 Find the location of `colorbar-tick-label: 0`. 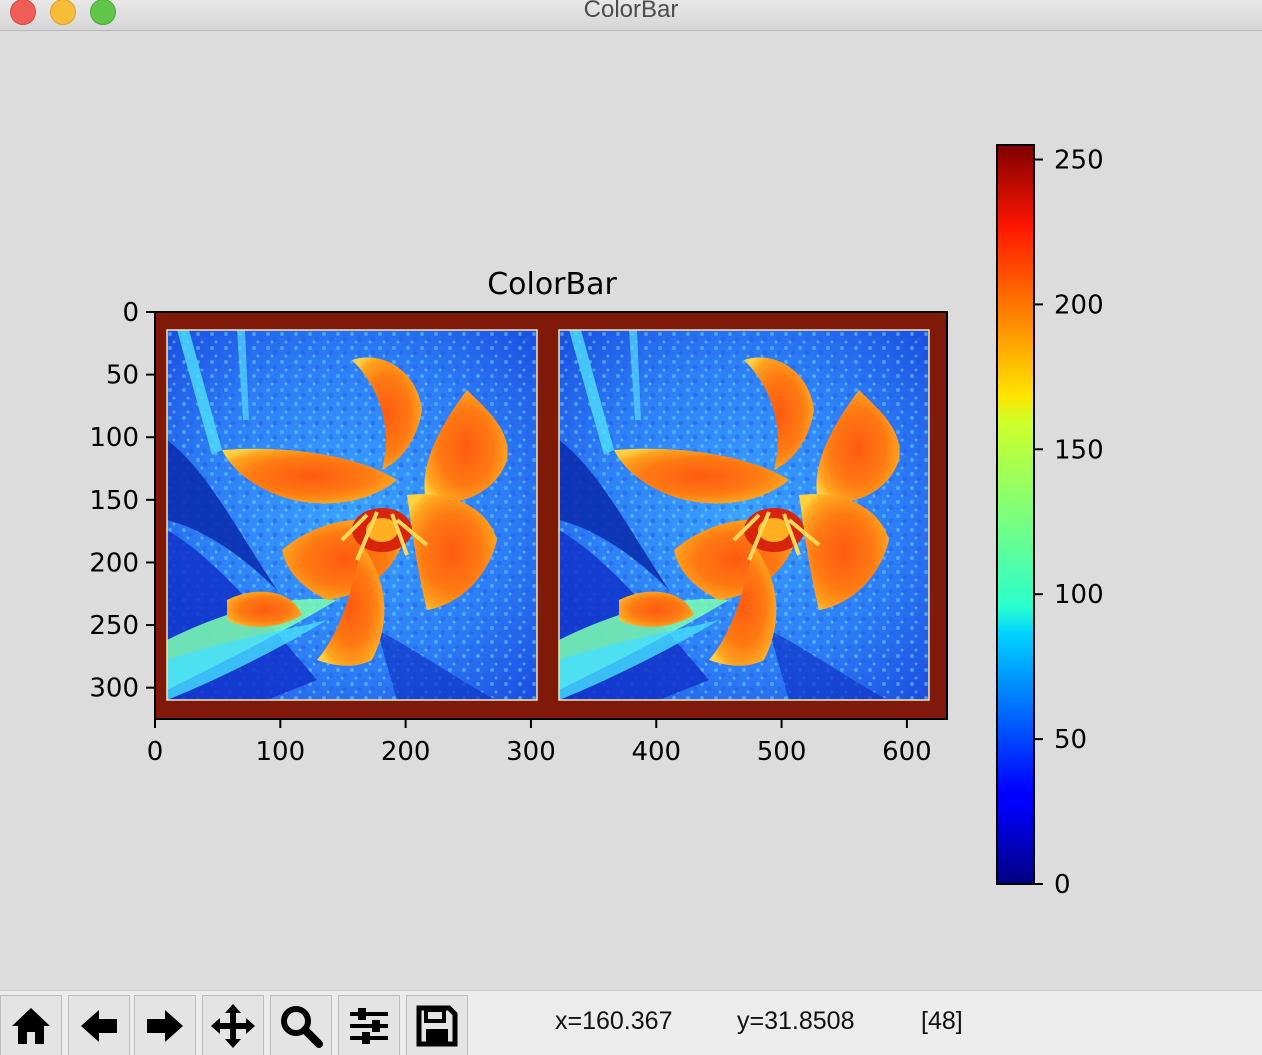

colorbar-tick-label: 0 is located at coordinates (1062, 885).